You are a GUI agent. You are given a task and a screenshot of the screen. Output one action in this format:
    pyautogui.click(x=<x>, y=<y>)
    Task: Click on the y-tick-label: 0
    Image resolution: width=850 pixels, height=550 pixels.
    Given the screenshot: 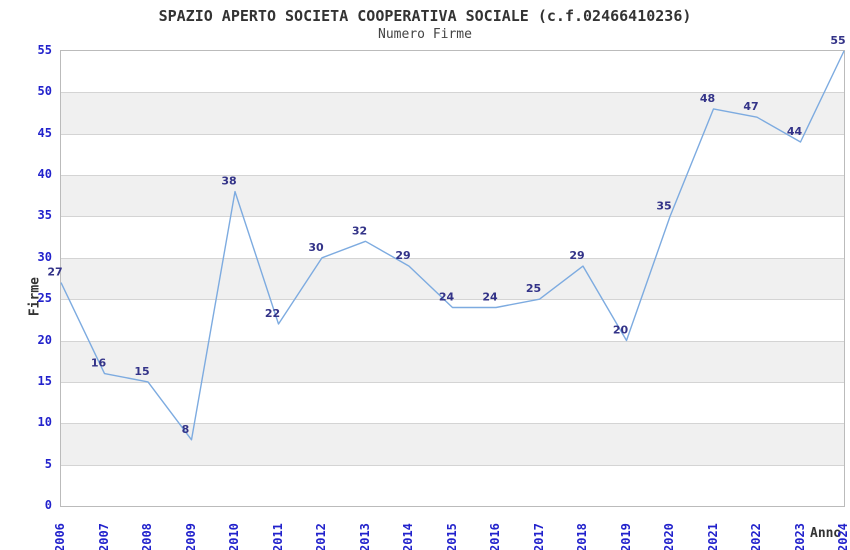 What is the action you would take?
    pyautogui.click(x=48, y=505)
    